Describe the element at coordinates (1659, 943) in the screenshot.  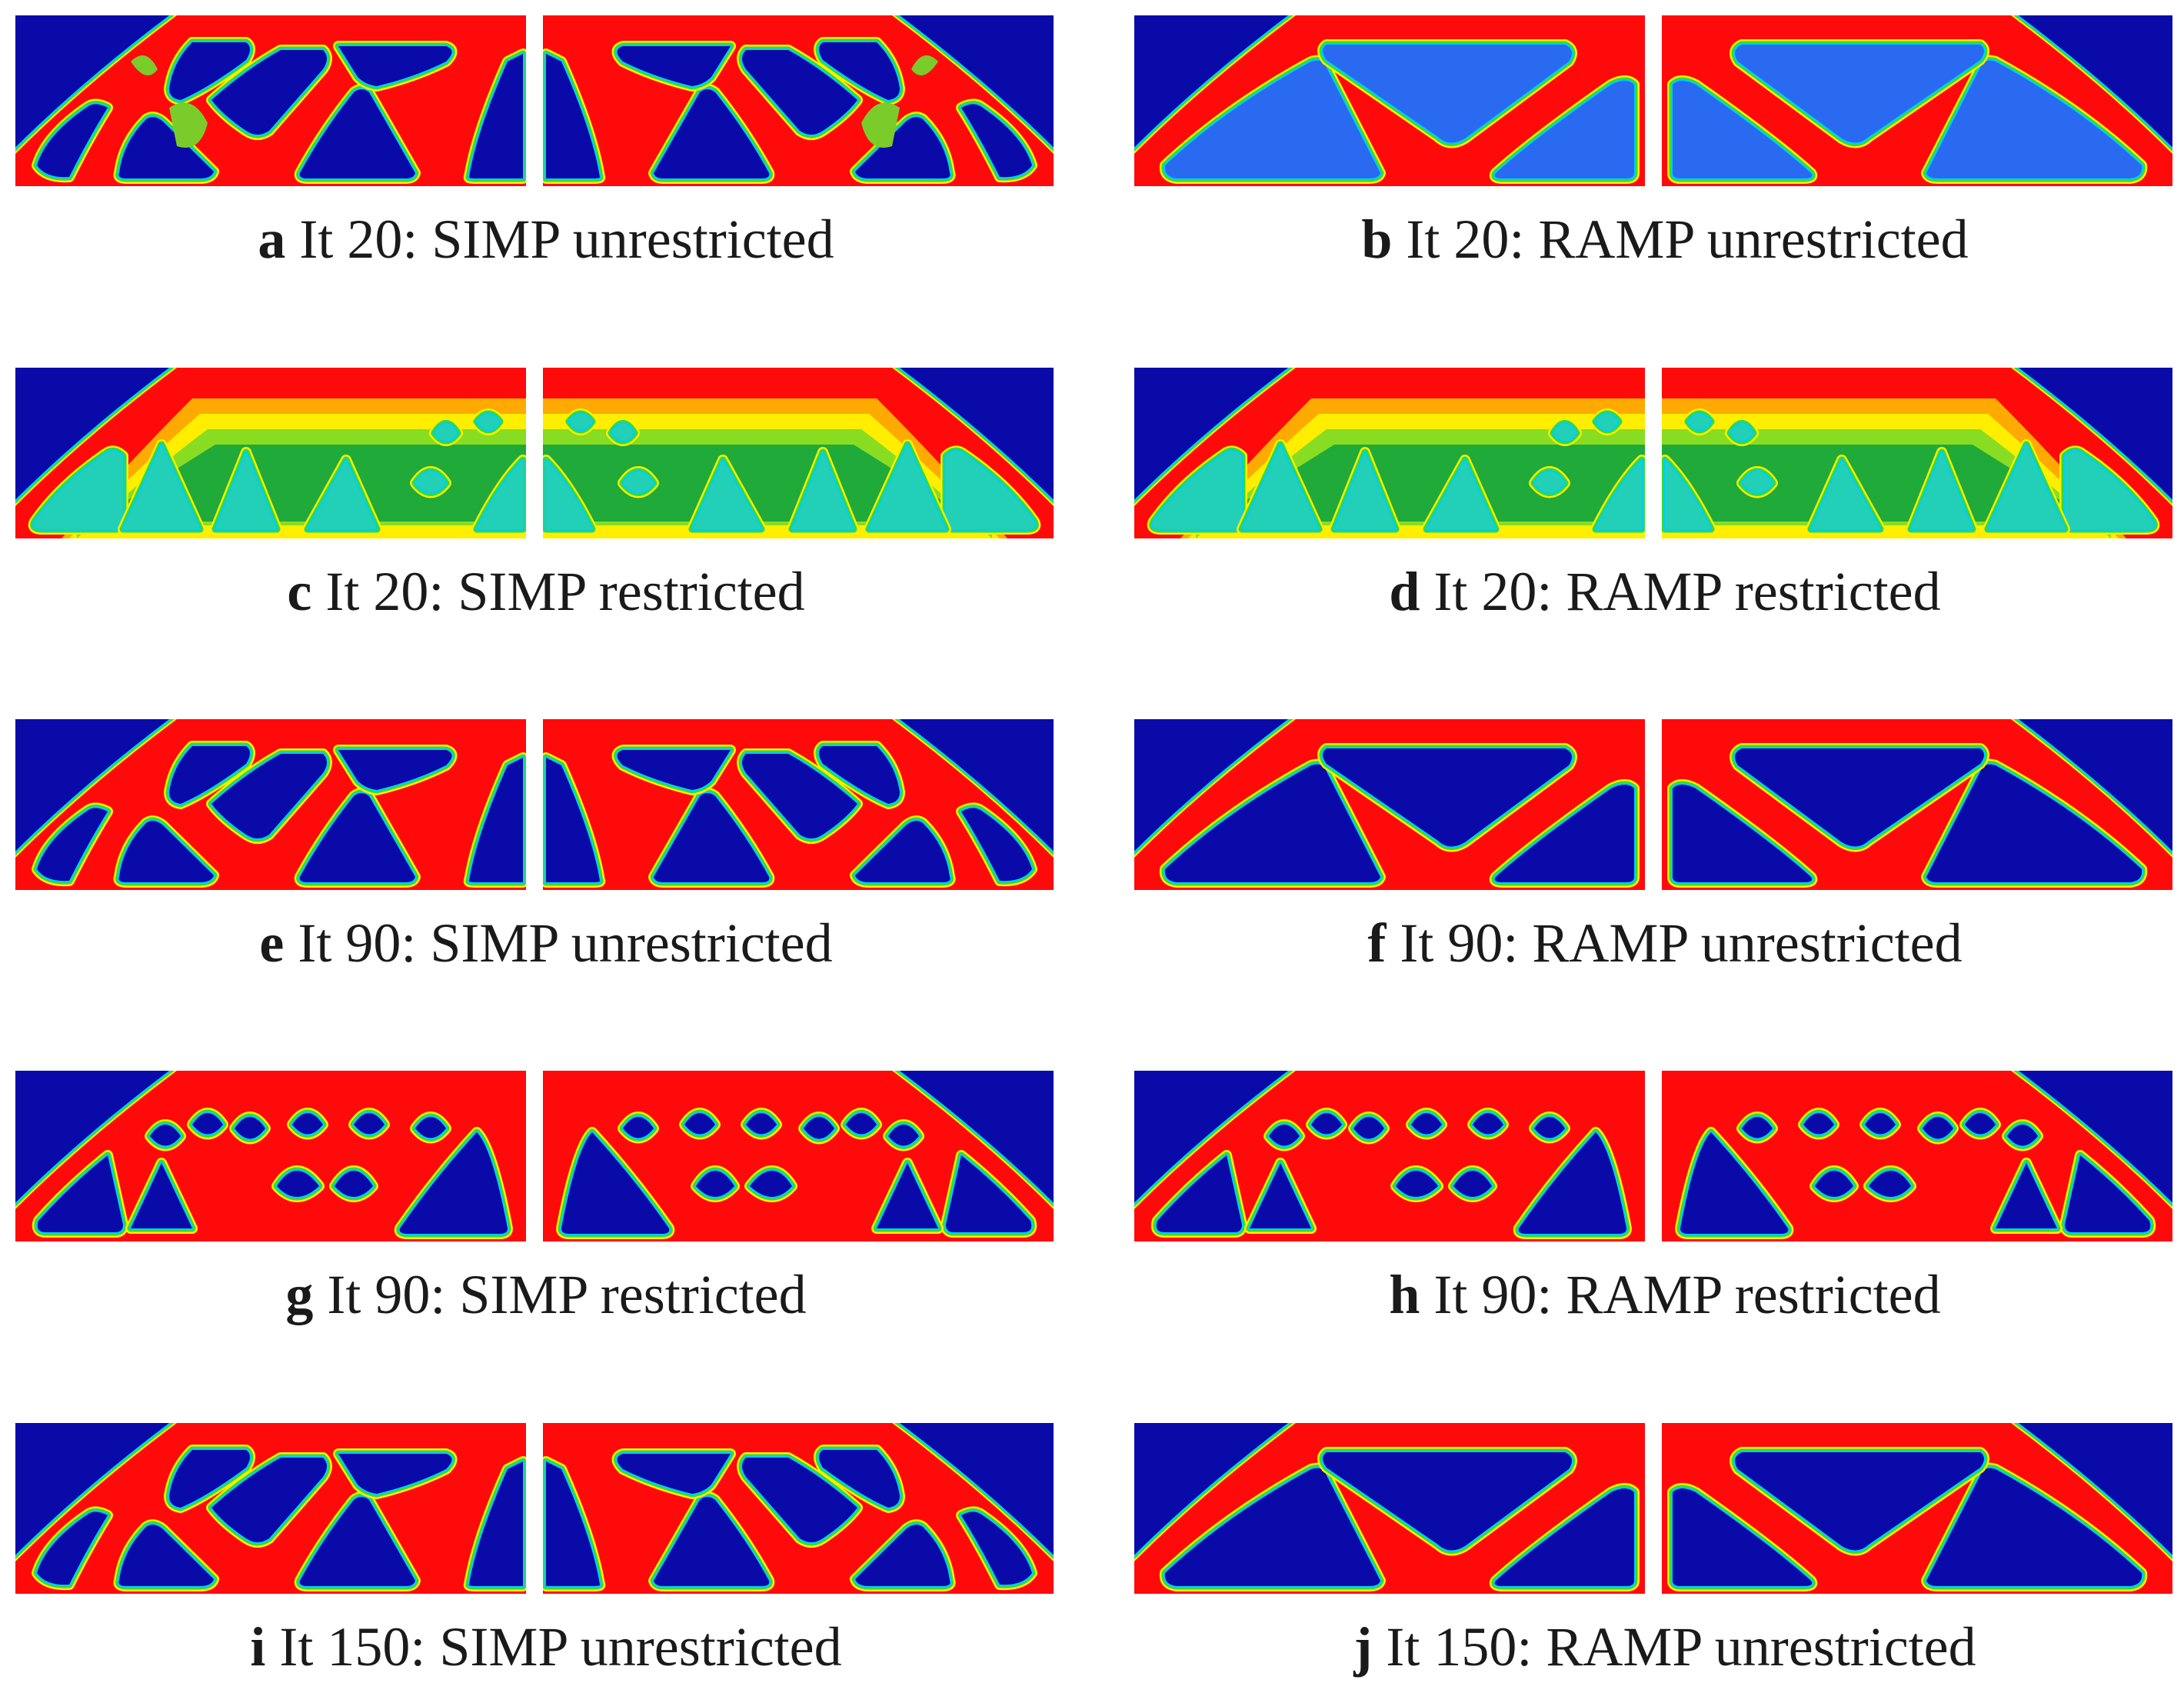
I see `panel-caption: f It 90: RAMP unrestricted` at that location.